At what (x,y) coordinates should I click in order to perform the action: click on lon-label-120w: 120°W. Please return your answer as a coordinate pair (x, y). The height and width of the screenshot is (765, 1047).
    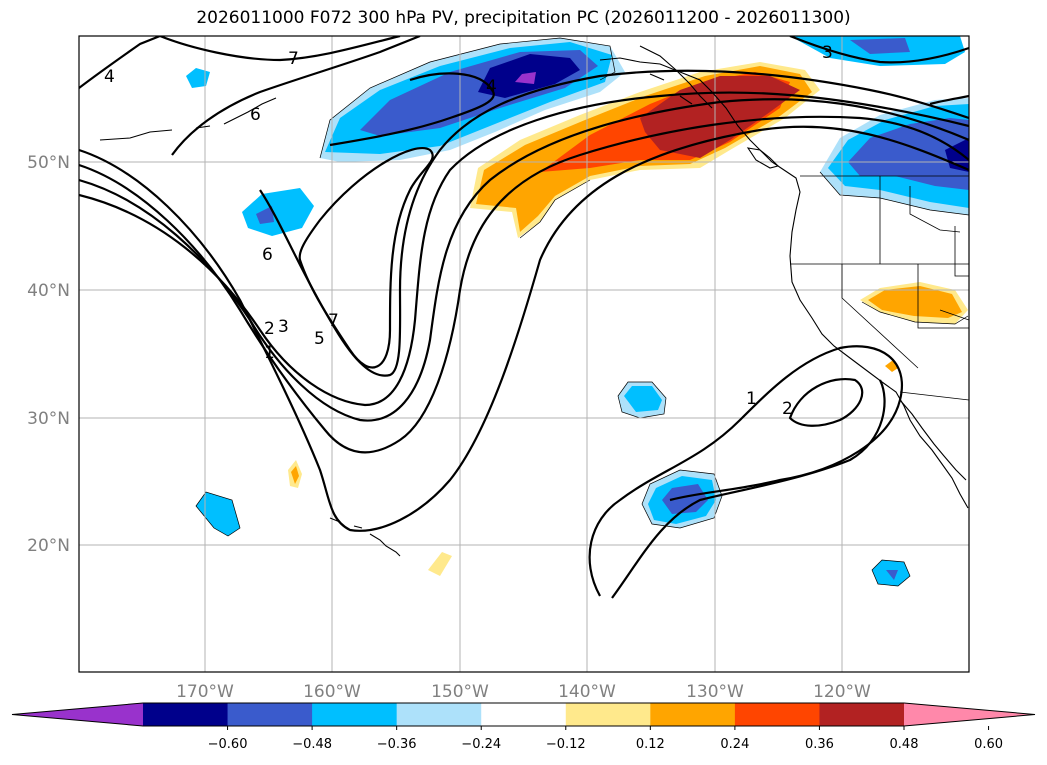
    Looking at the image, I should click on (842, 692).